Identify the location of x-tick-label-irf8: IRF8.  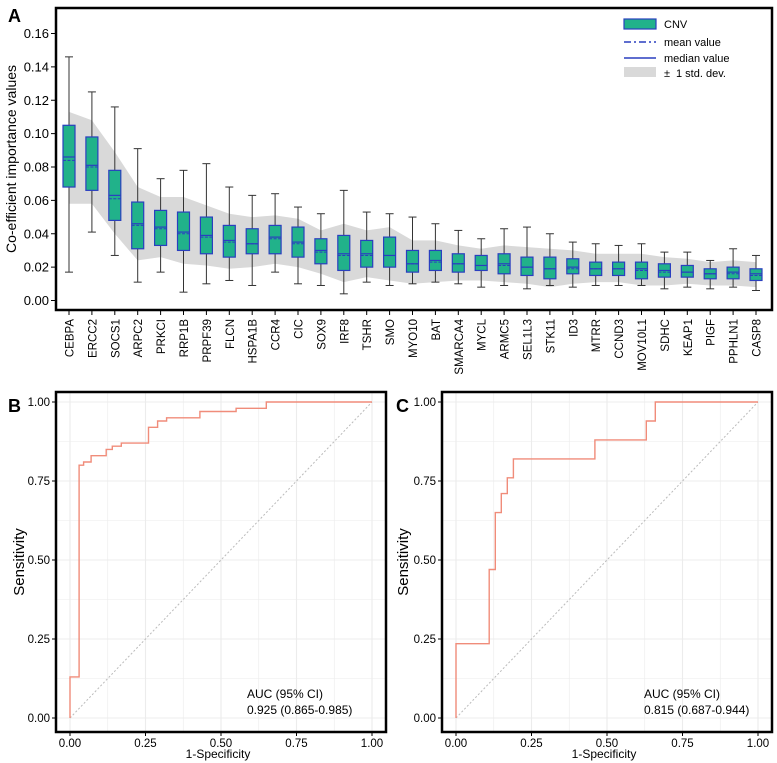
(345, 331).